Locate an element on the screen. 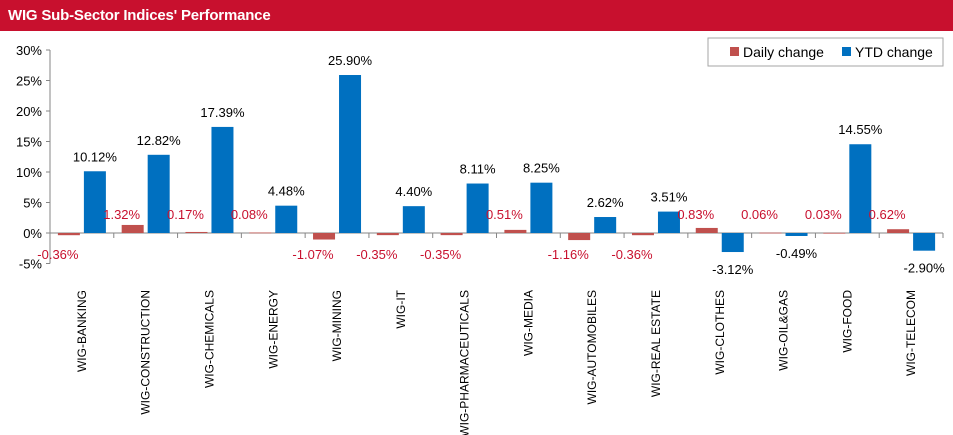  data-label-daily: 0.08% is located at coordinates (249, 214).